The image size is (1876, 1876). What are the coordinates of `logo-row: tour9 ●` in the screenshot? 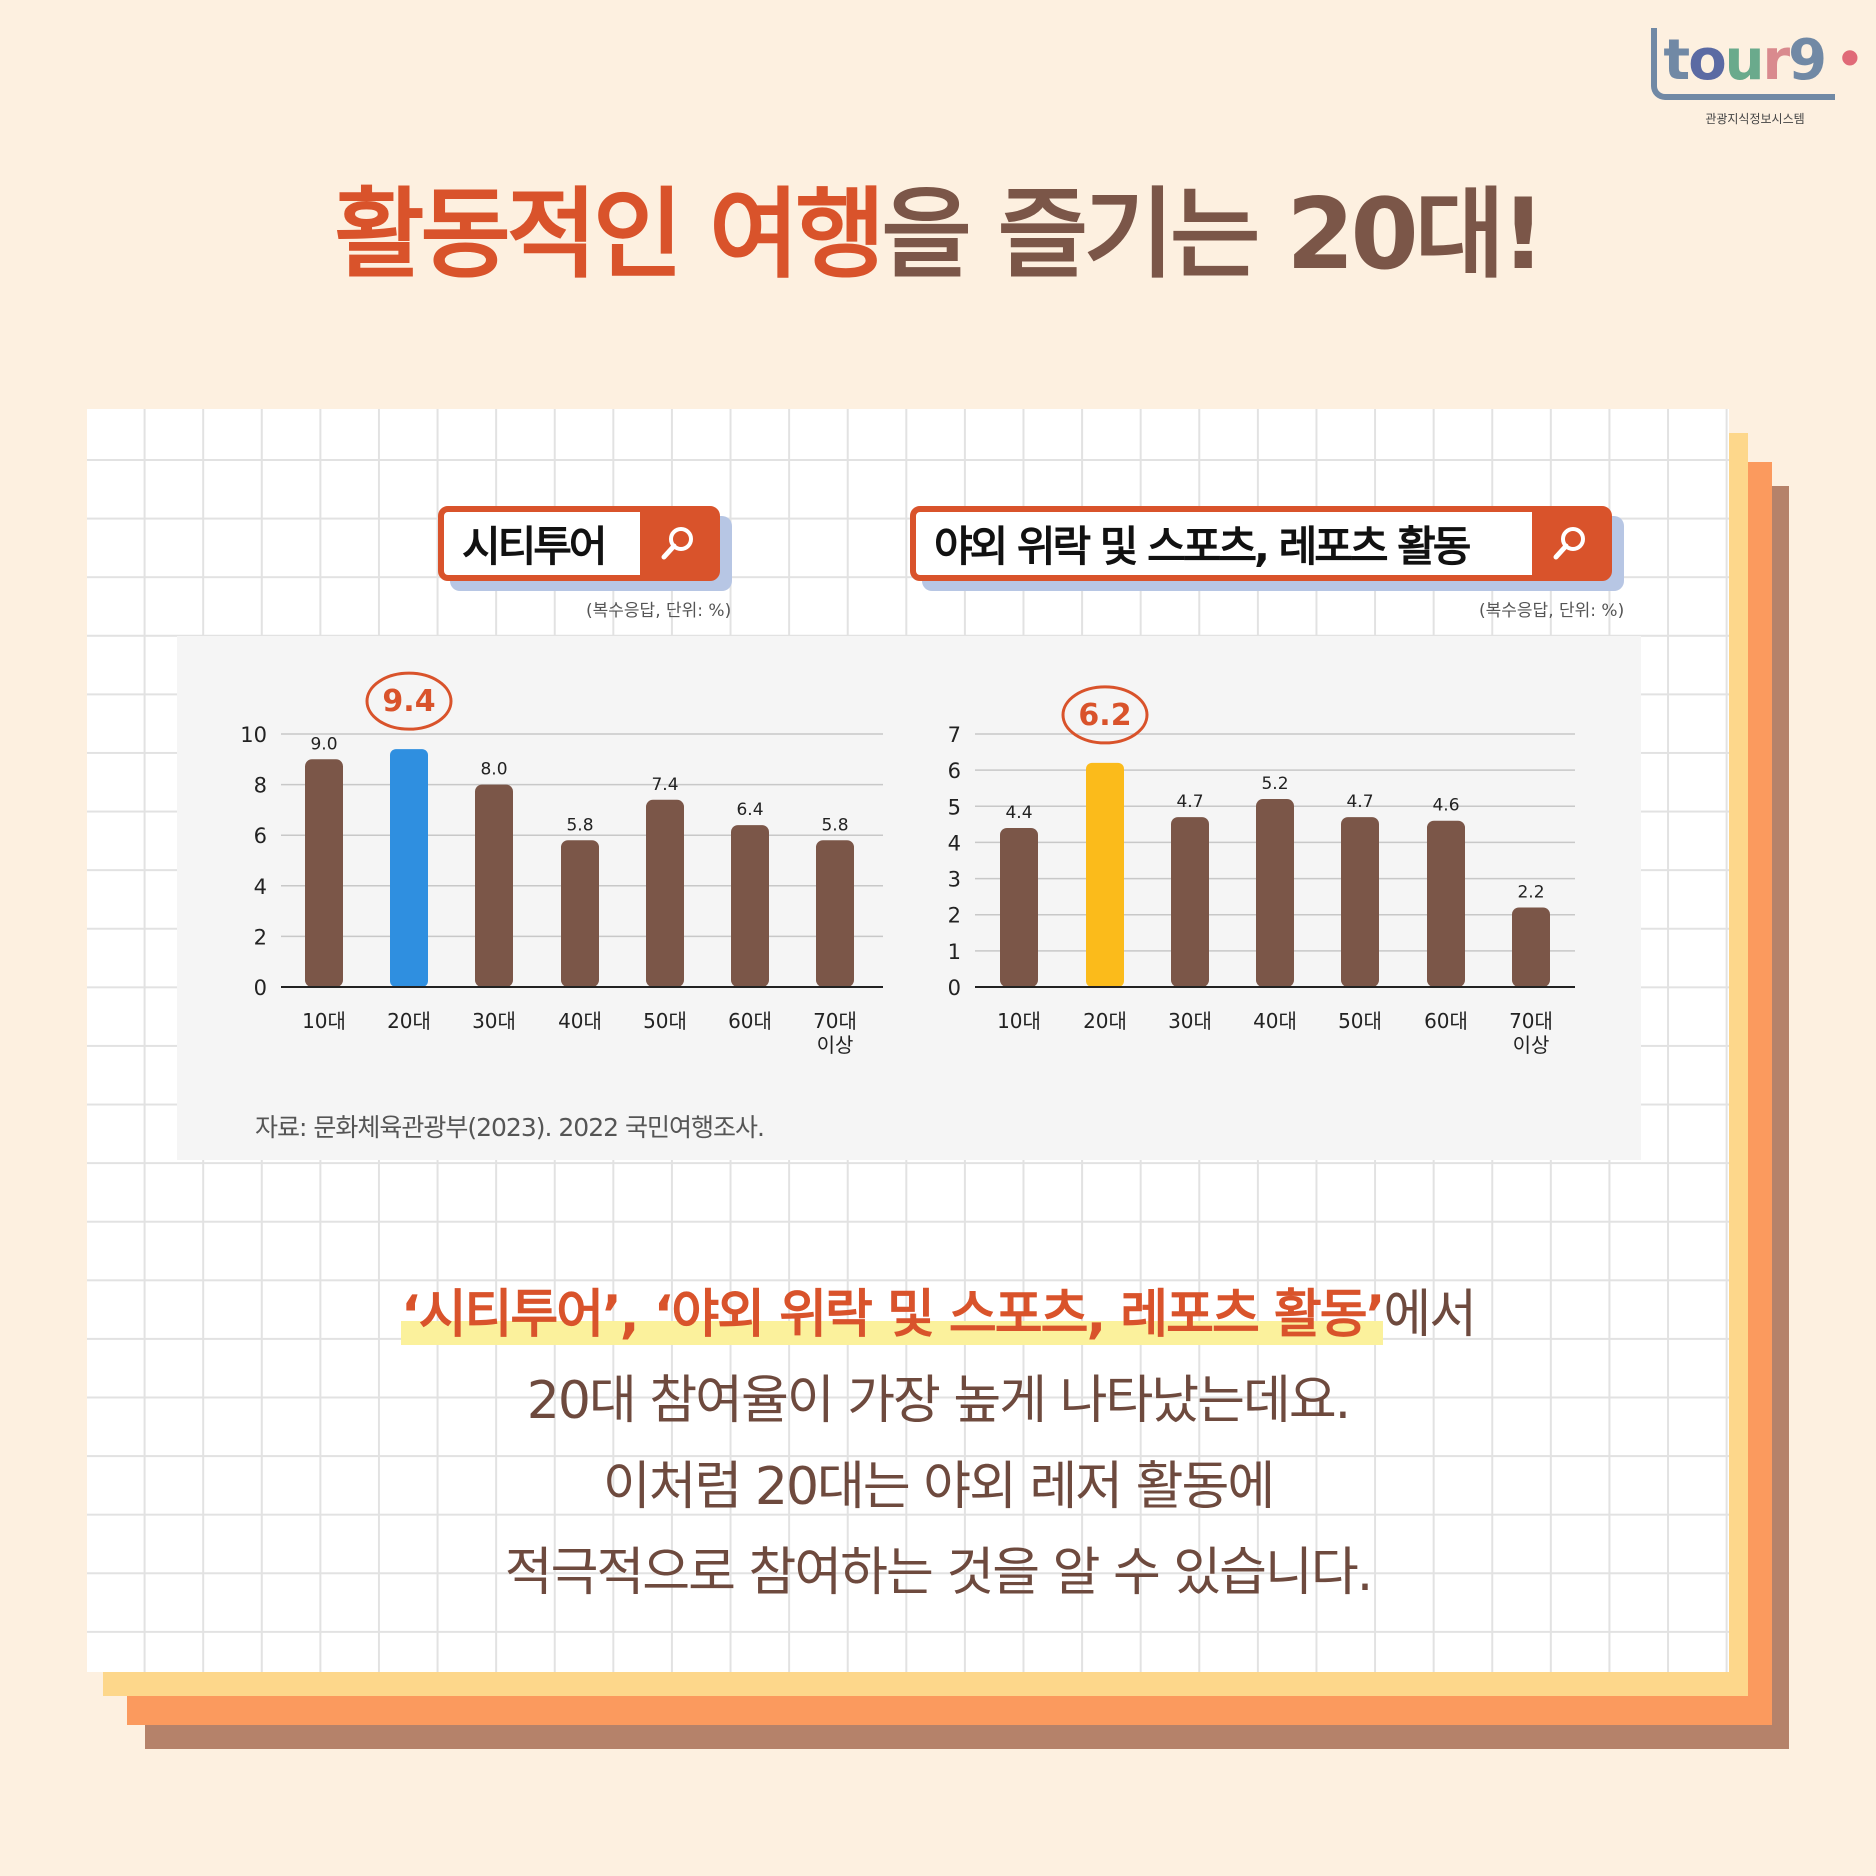 It's located at (1755, 64).